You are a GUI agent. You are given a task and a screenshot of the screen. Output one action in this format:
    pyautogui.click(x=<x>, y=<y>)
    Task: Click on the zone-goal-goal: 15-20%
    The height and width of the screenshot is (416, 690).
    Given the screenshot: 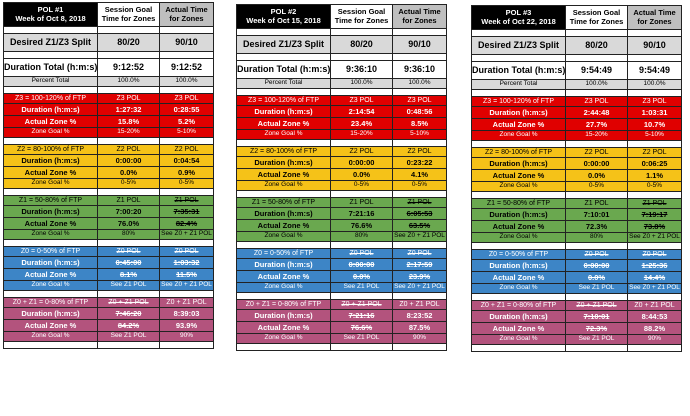 What is the action you would take?
    pyautogui.click(x=128, y=132)
    